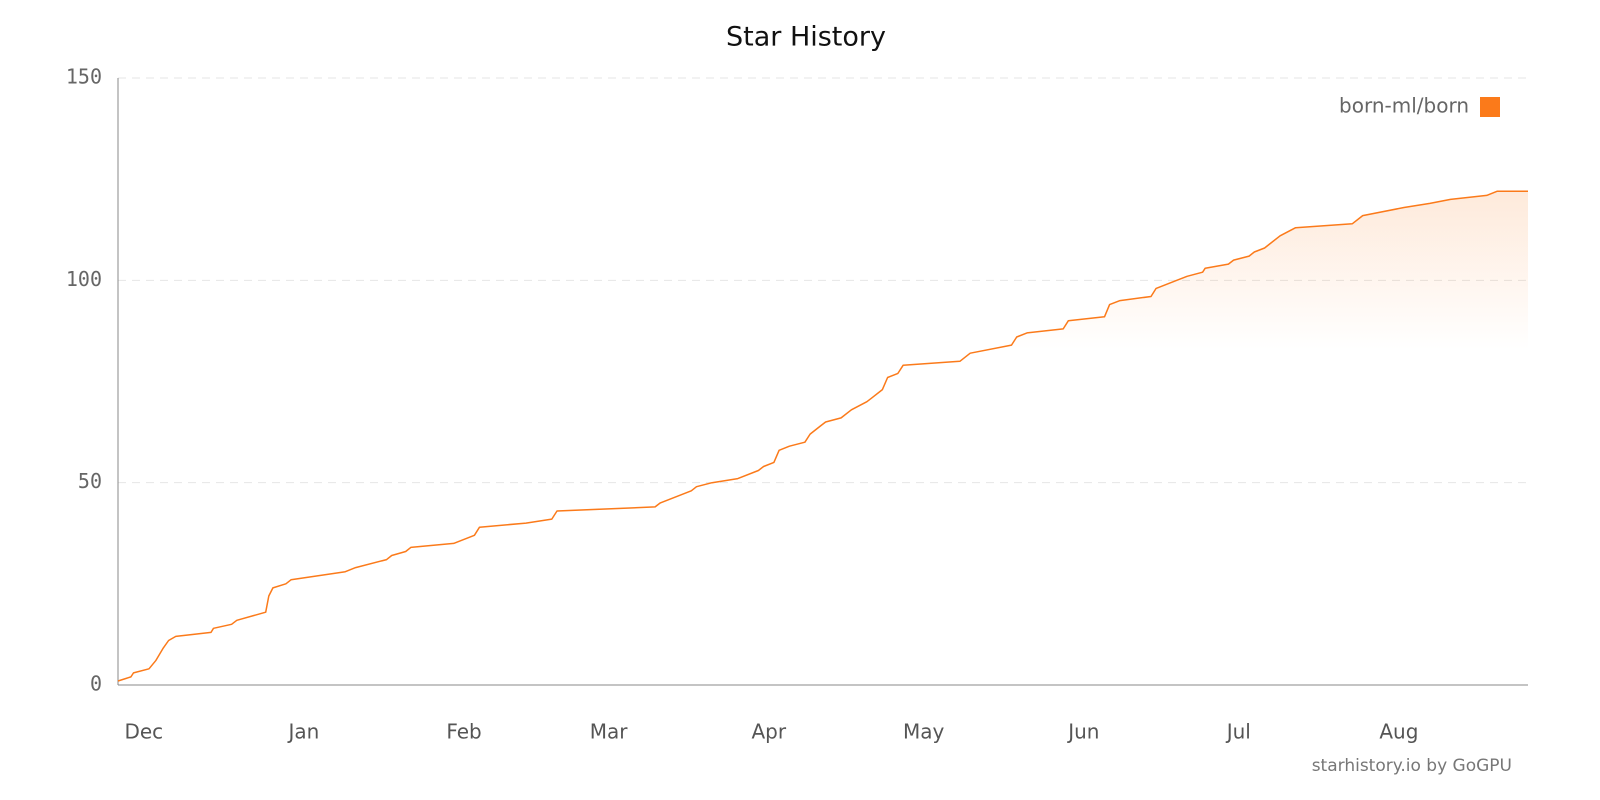  I want to click on y-tick-label: 150, so click(84, 77).